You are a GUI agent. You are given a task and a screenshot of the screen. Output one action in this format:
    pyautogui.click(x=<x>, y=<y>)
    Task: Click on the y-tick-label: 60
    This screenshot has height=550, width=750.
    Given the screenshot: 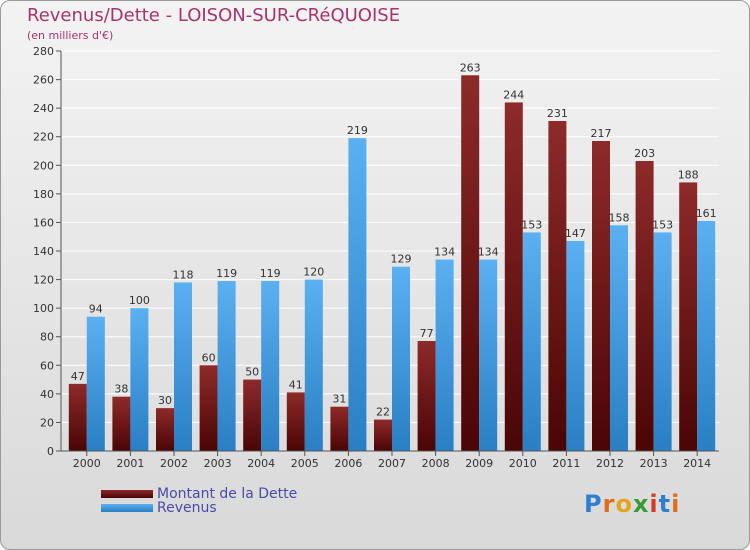 What is the action you would take?
    pyautogui.click(x=47, y=365)
    